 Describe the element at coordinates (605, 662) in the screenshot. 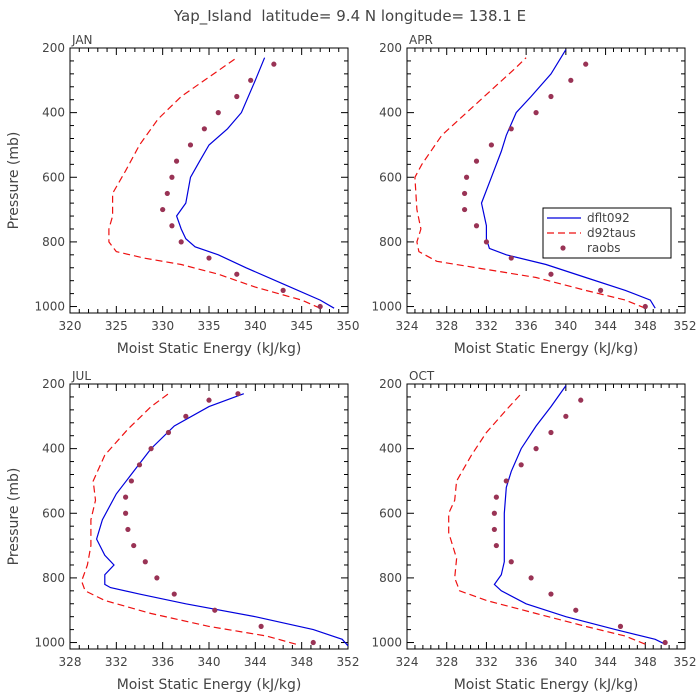

I see `x-tick-label: 344` at that location.